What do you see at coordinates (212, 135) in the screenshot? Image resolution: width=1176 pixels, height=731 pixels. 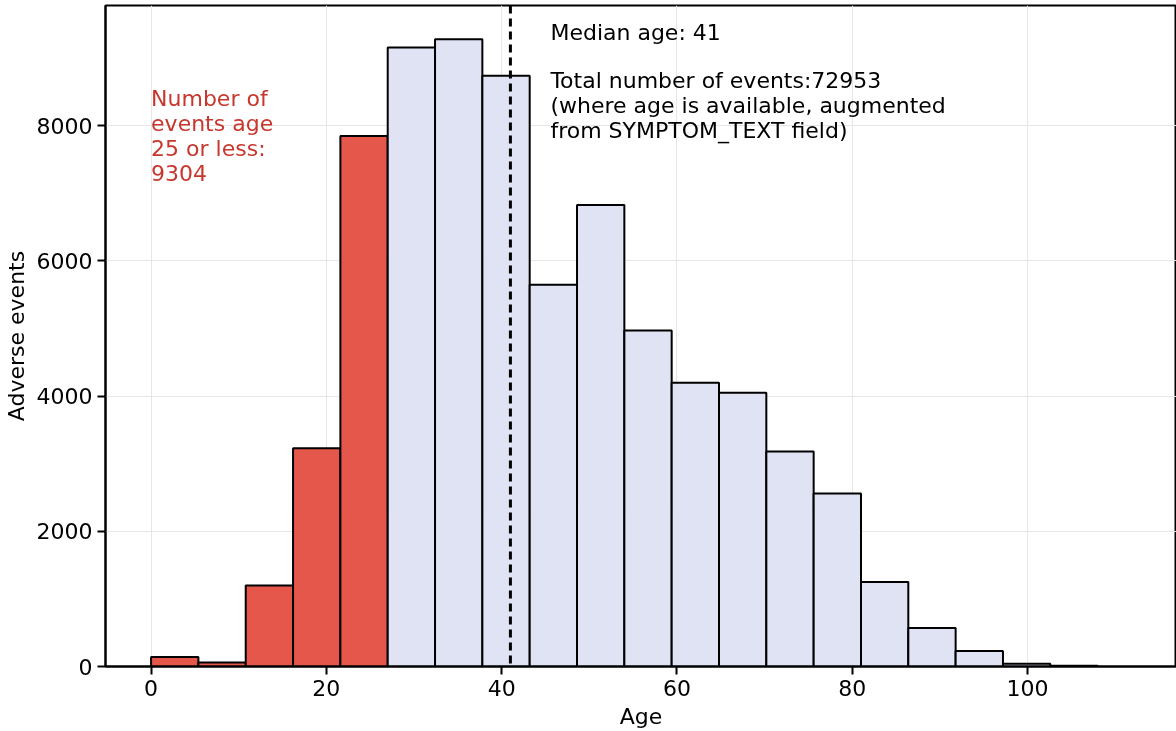 I see `annotation: Number of events age 25 or less: 9304` at bounding box center [212, 135].